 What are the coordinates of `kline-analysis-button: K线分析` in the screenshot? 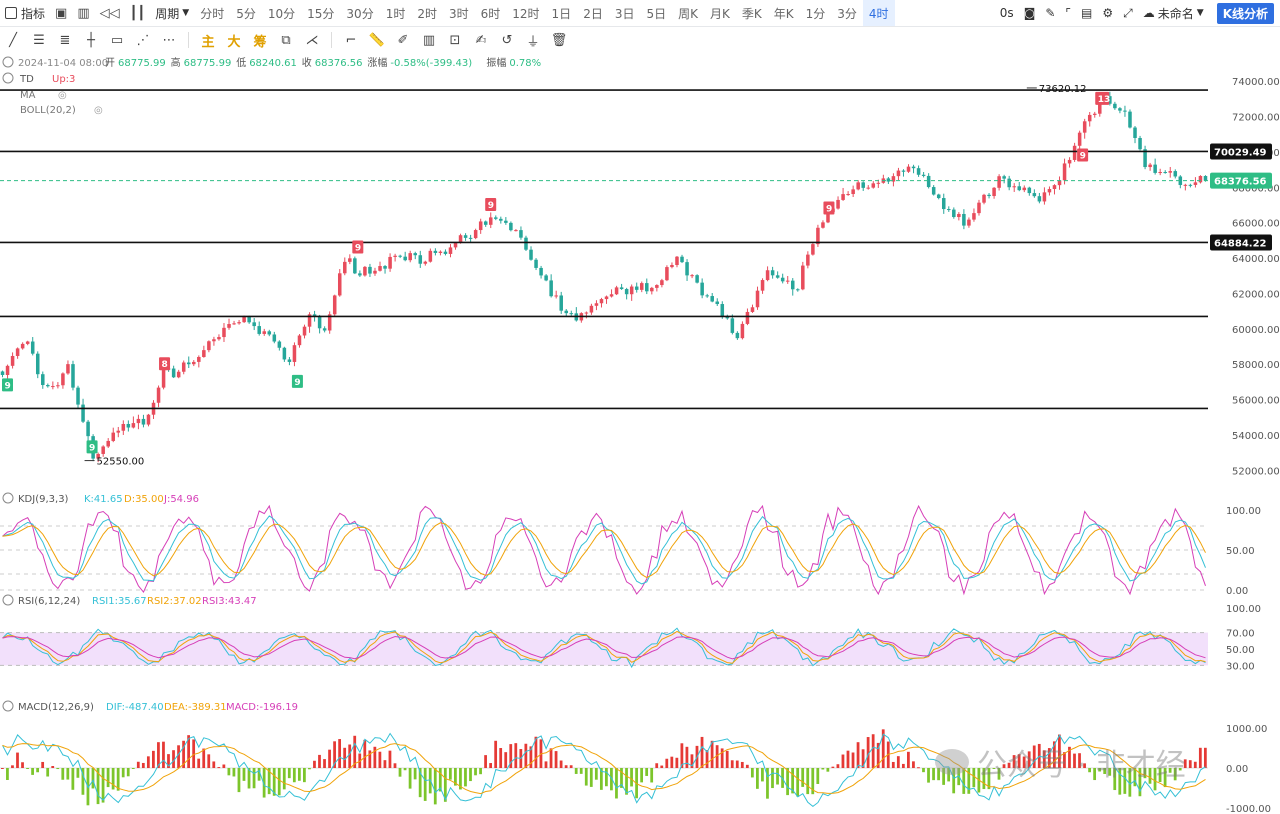 It's located at (1245, 13).